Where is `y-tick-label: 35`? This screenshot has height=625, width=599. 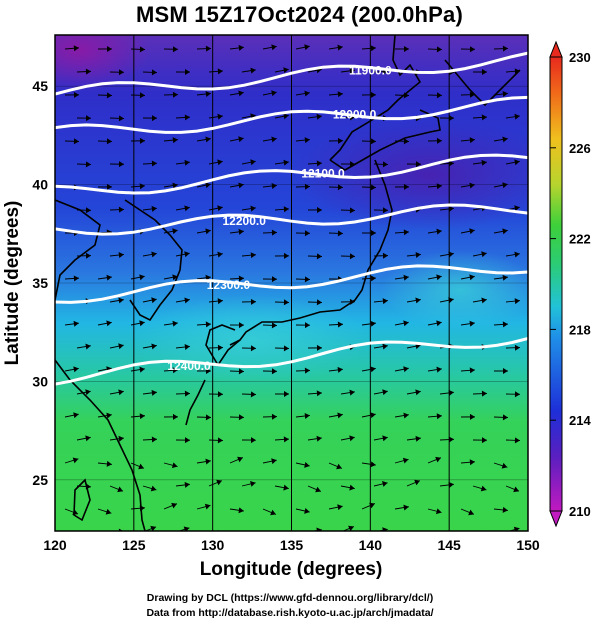
y-tick-label: 35 is located at coordinates (40, 283).